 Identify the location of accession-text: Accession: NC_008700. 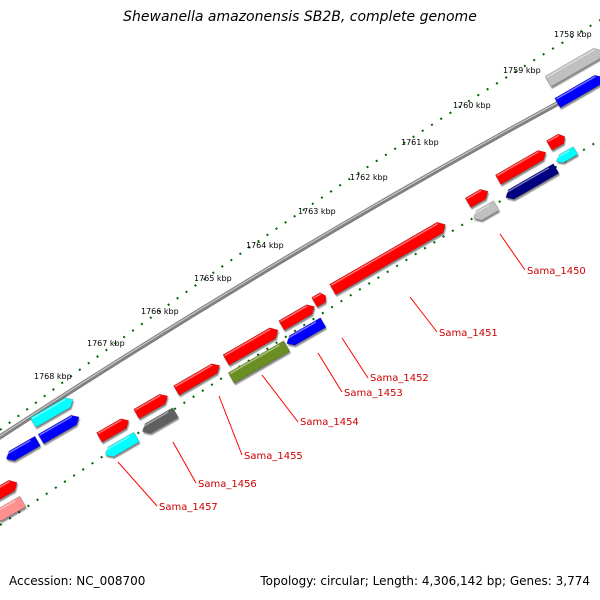
(77, 581).